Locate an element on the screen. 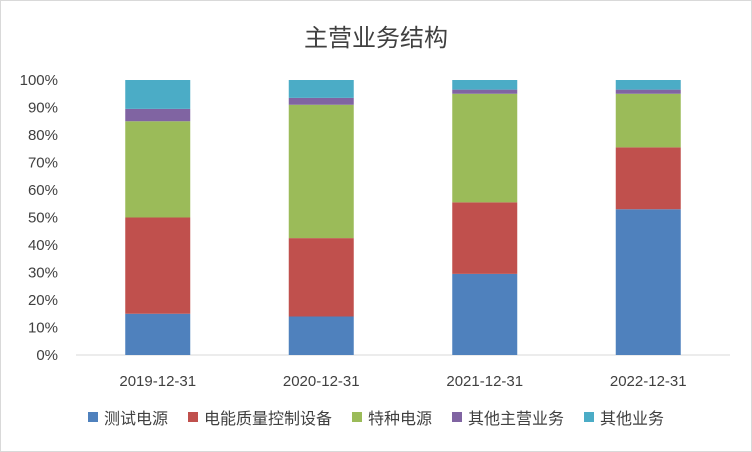 The height and width of the screenshot is (452, 752). legend-item: 特种电源 is located at coordinates (391, 417).